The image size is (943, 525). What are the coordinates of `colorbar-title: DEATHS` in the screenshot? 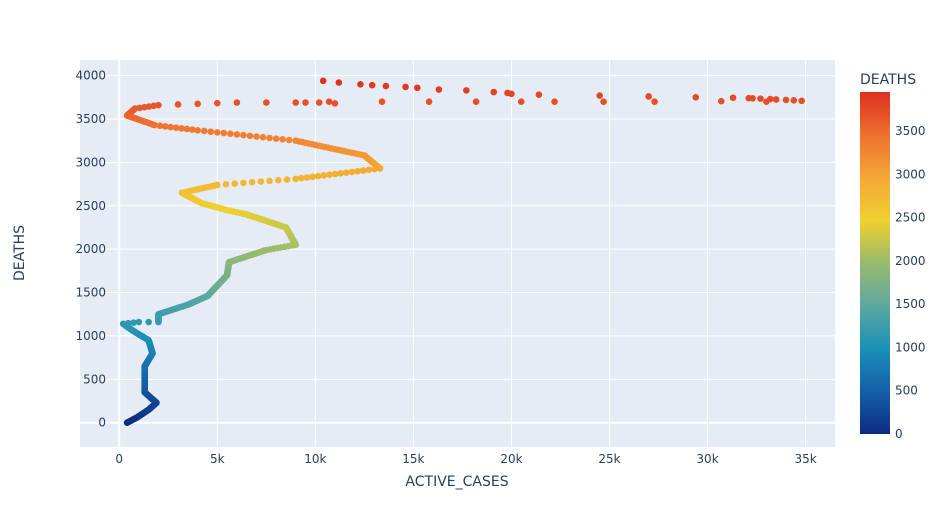 It's located at (888, 80).